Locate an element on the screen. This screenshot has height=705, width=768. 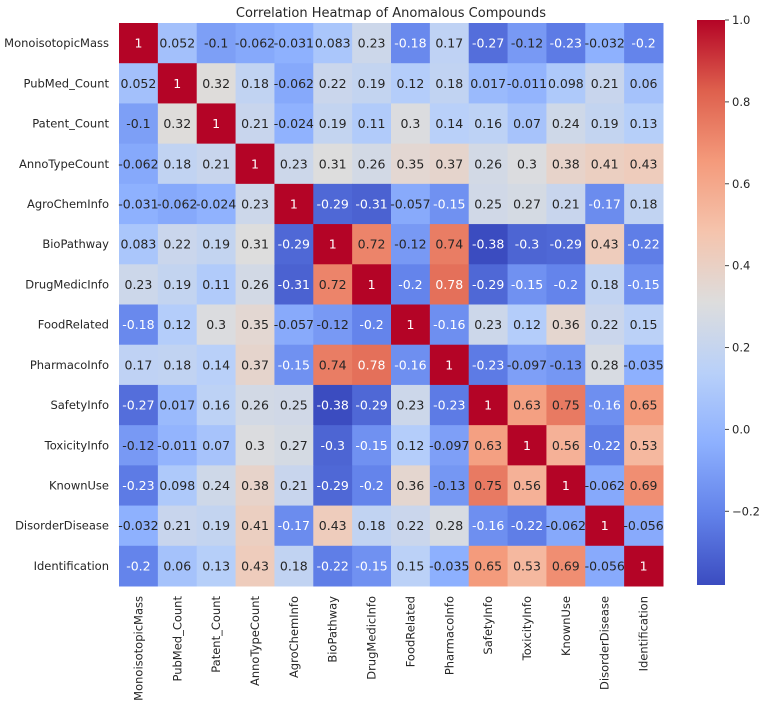
cell-value-label: -0.29 is located at coordinates (333, 203).